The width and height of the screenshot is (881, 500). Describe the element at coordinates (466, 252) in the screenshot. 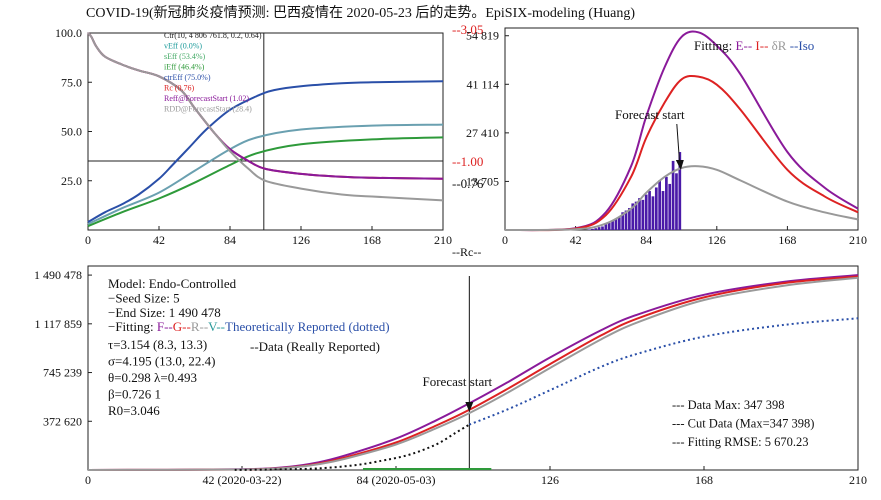

I see `panel1-rc-axis-label: --Rc--` at that location.